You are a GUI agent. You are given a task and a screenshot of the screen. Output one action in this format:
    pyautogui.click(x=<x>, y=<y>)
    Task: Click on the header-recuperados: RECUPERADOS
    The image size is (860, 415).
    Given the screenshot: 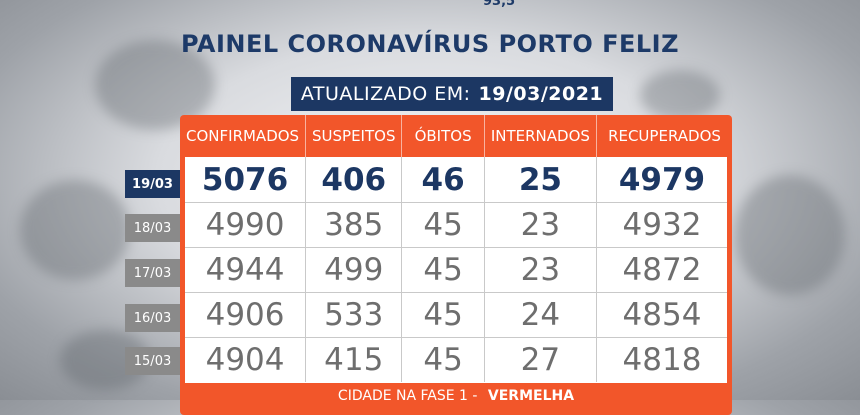 What is the action you would take?
    pyautogui.click(x=664, y=136)
    